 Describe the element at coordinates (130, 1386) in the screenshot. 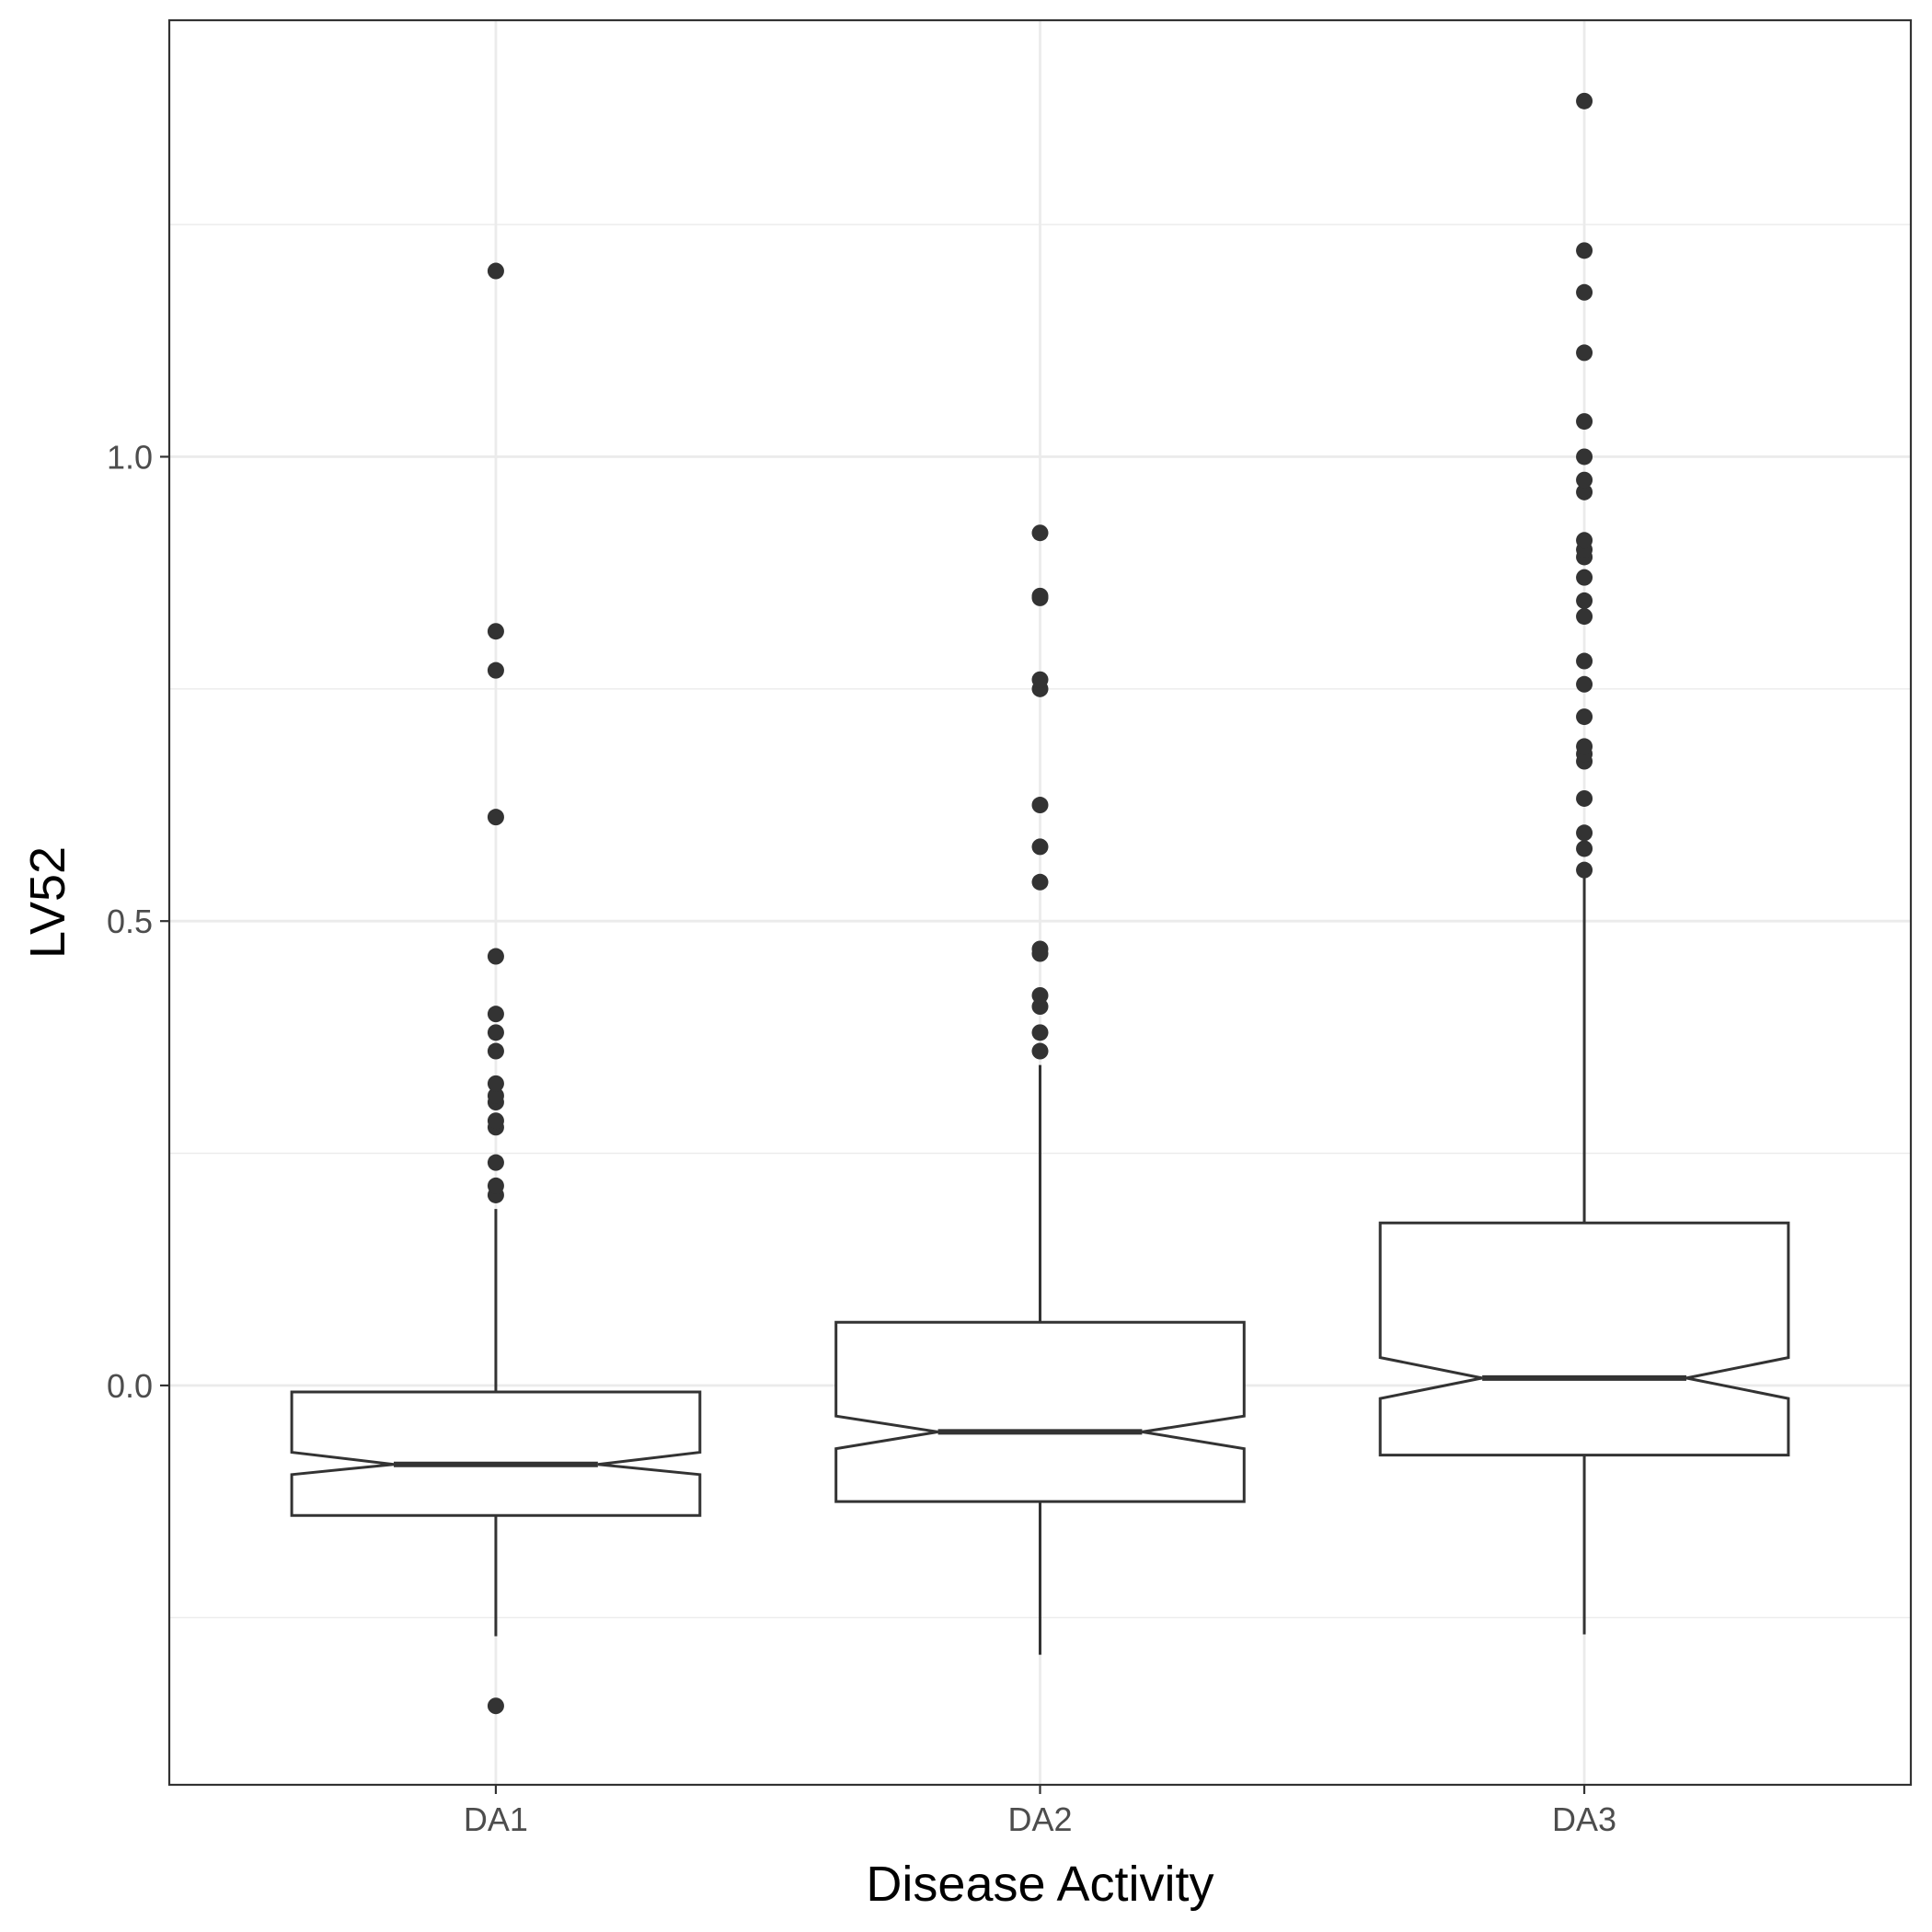

I see `y-tick-label: 0.0` at that location.